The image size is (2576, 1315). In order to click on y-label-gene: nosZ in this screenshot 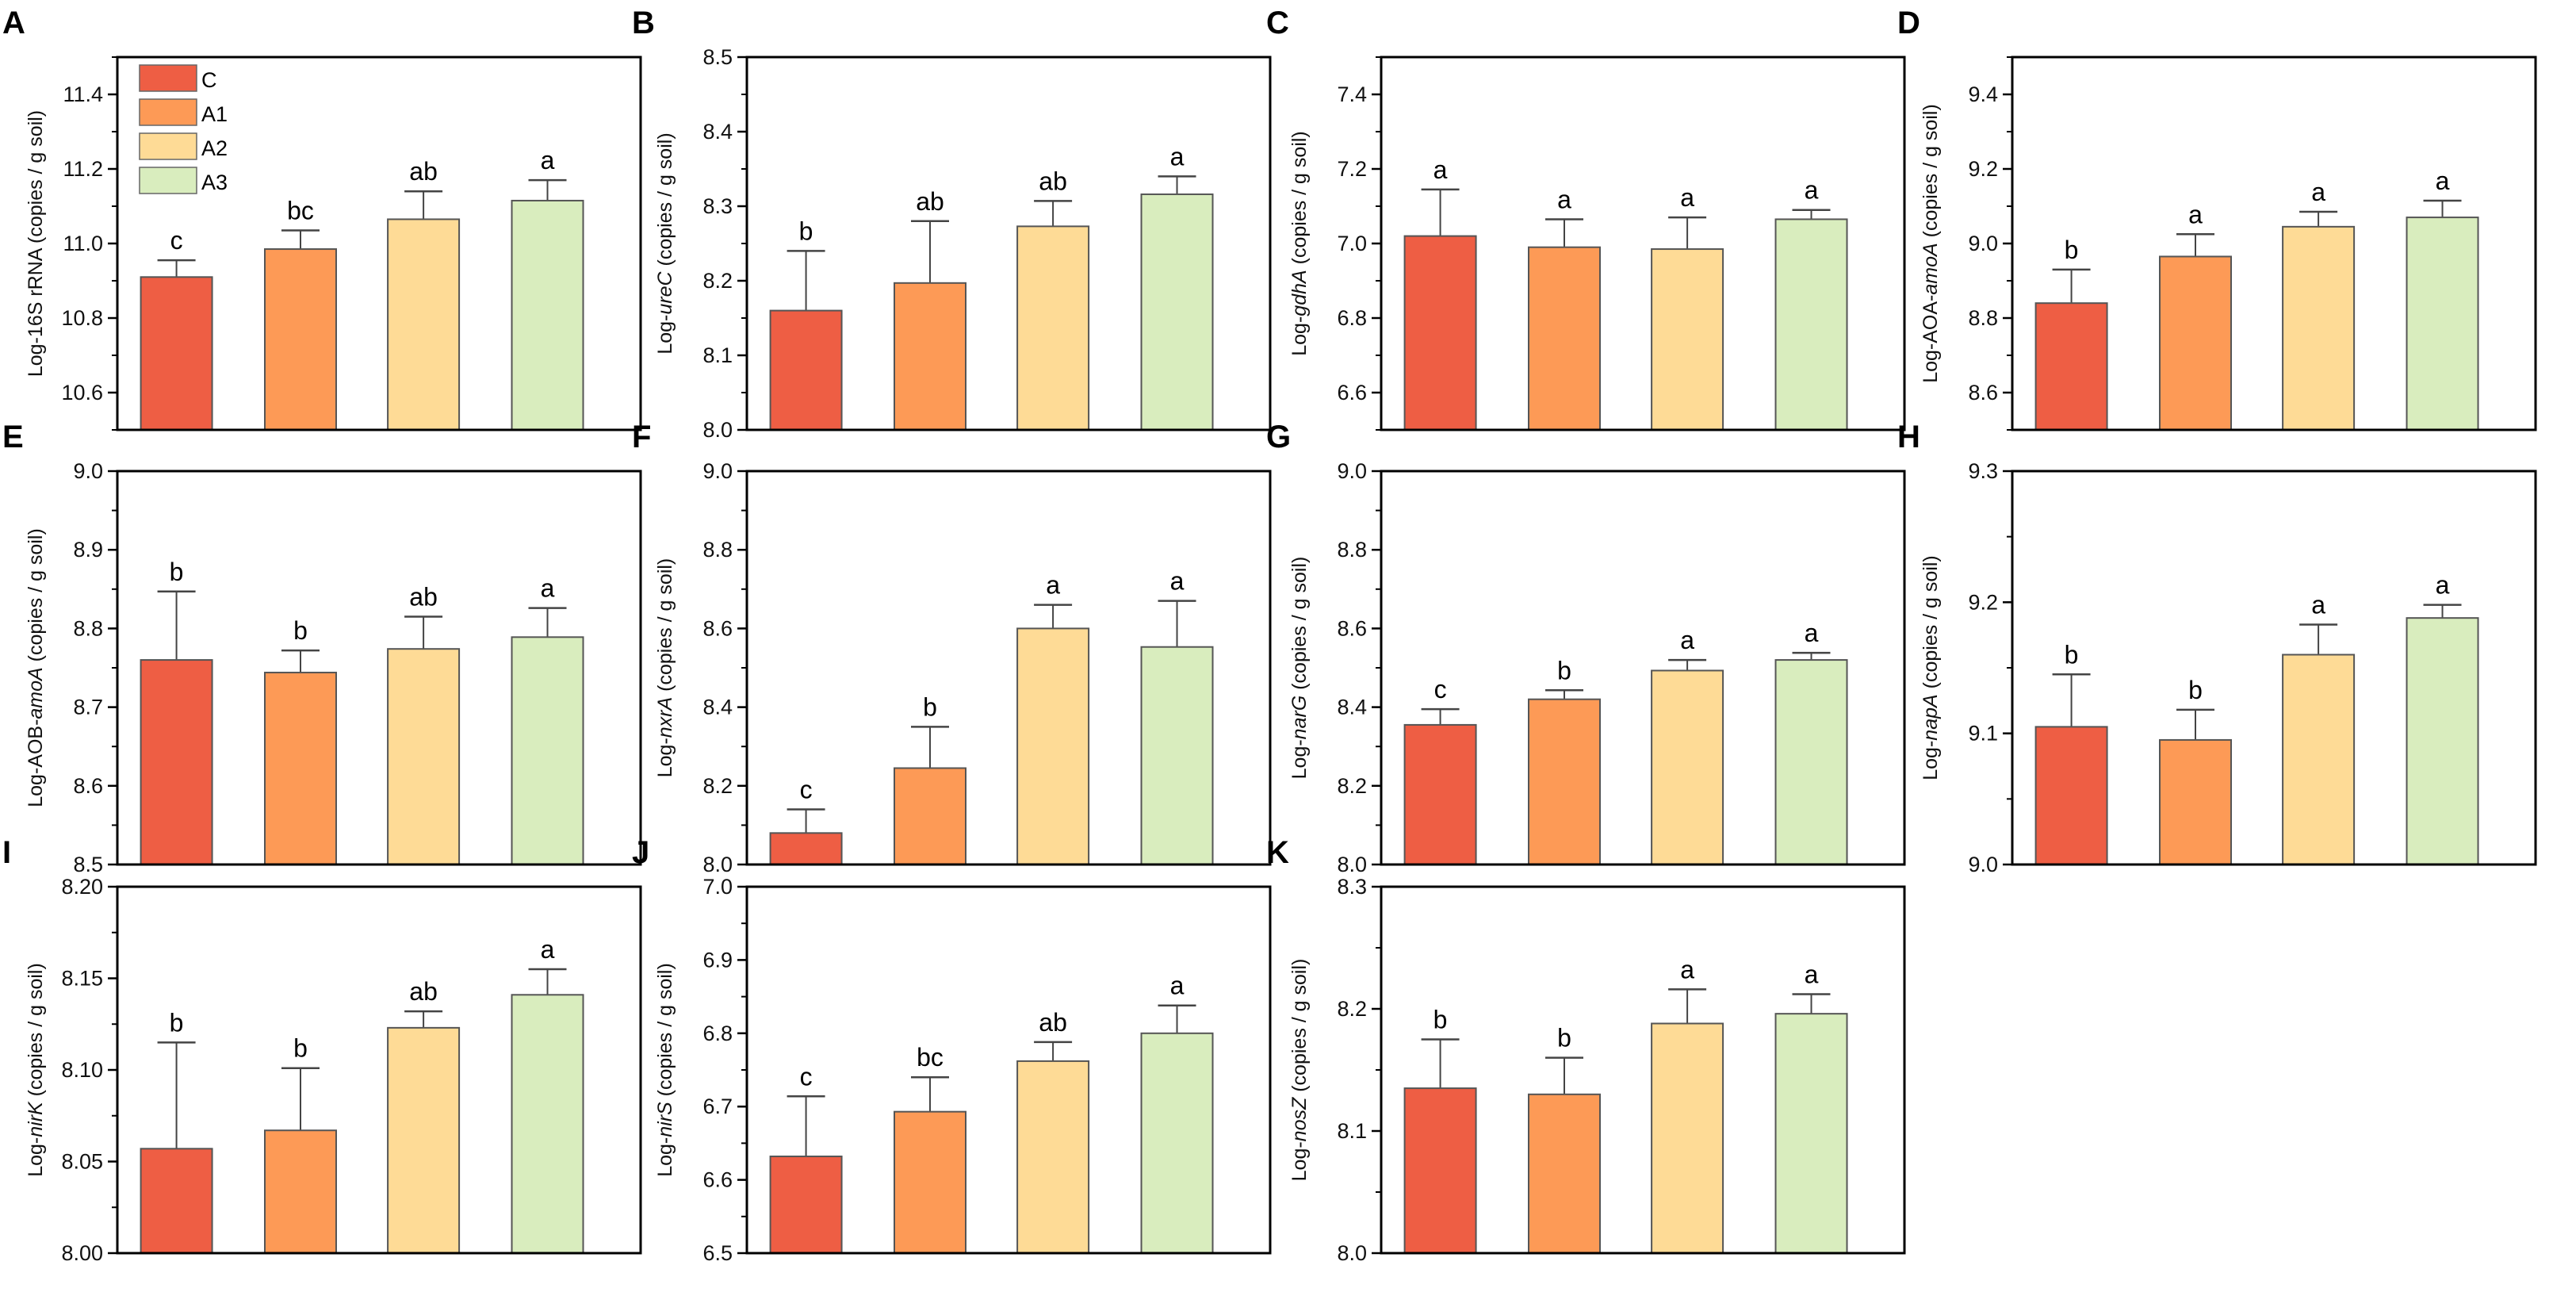, I will do `click(1299, 1119)`.